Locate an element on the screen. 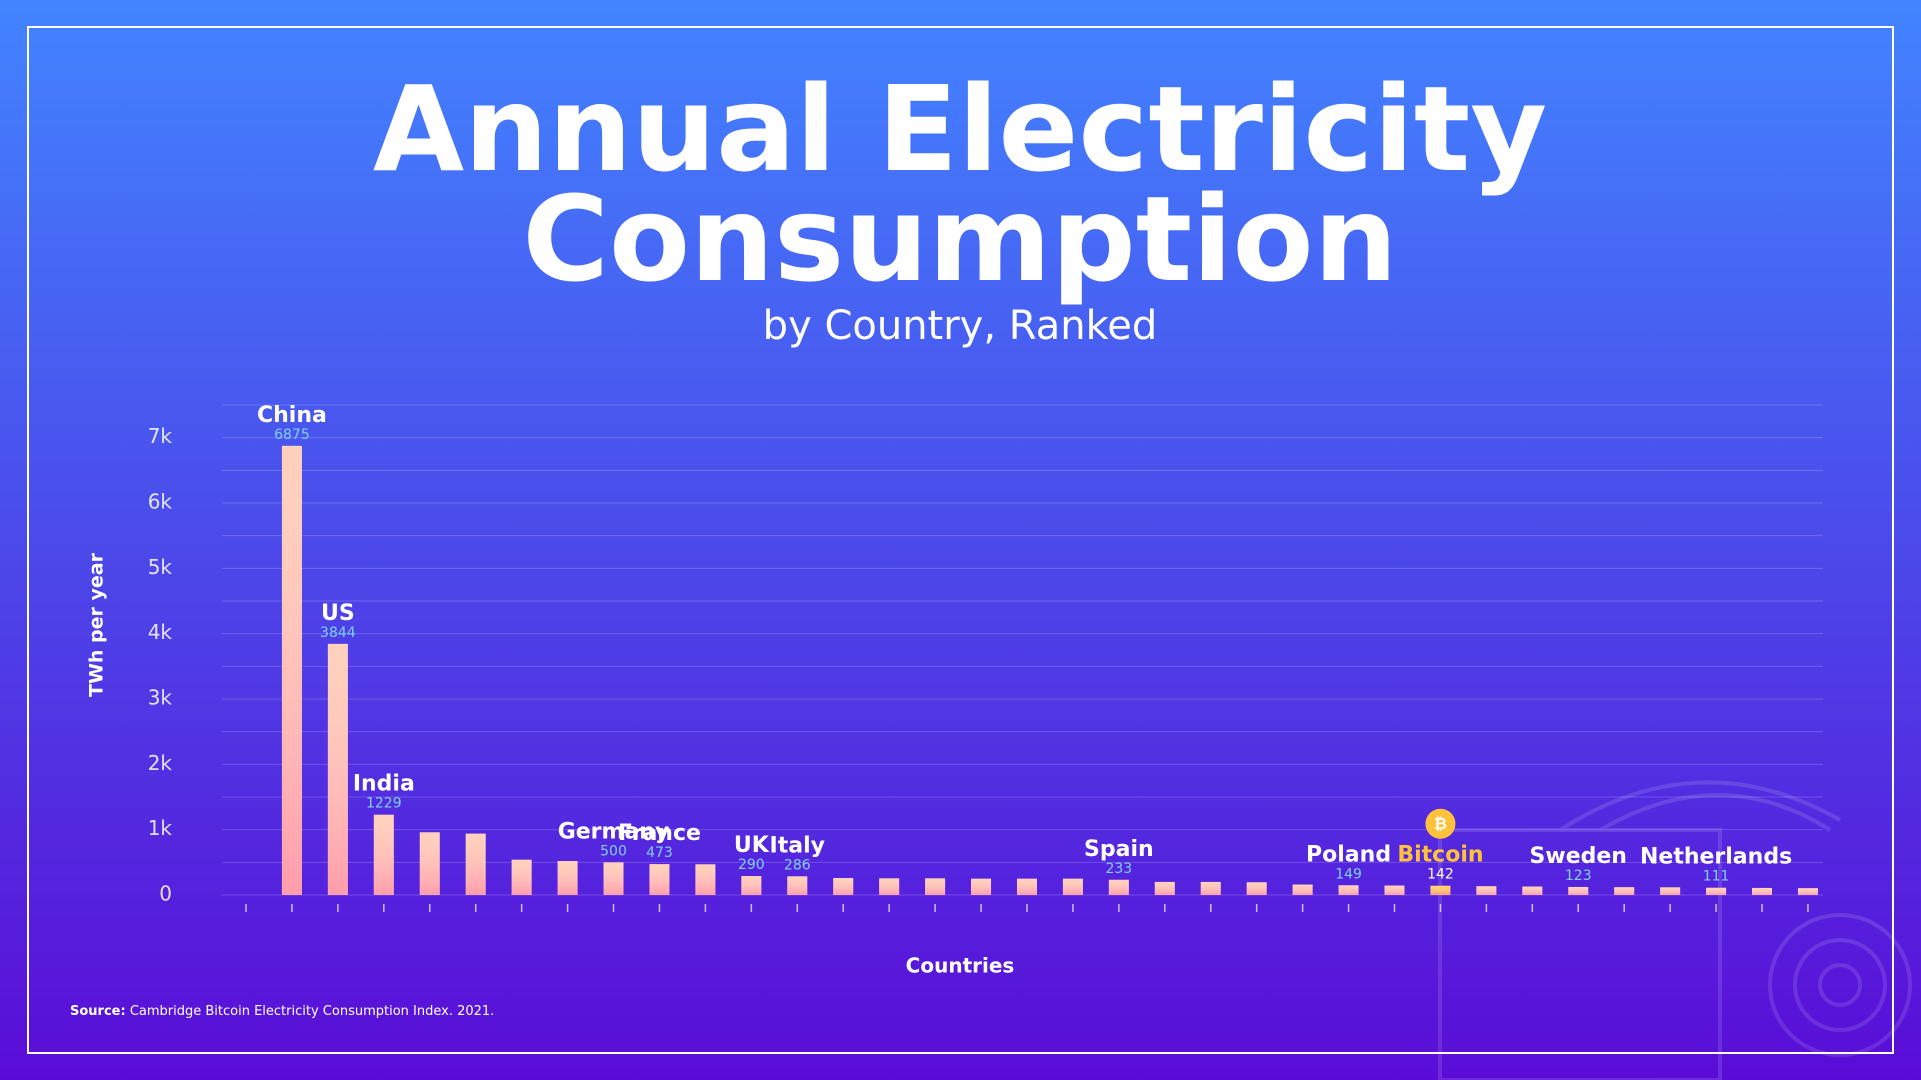 This screenshot has width=1921, height=1080. y-axis-label: TWh per year is located at coordinates (97, 624).